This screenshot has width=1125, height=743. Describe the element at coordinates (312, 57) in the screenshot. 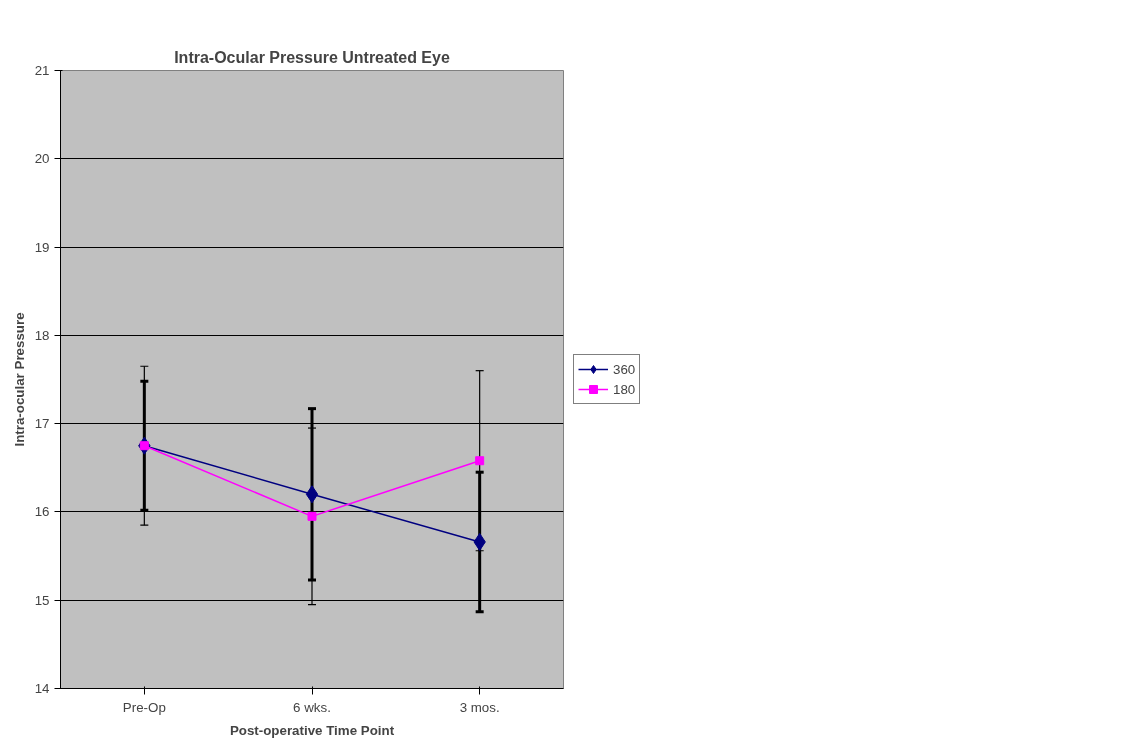

I see `chart-title: Intra-Ocular Pressure Untreated Eye` at that location.